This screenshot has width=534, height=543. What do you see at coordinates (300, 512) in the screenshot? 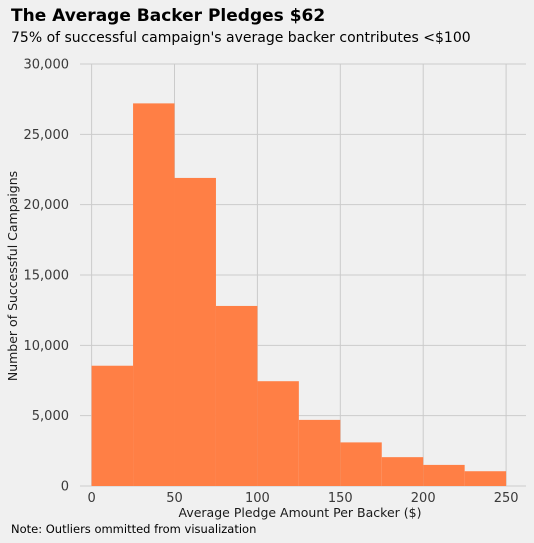
I see `x-axis-label: Average Pledge Amount Per Backer ($)` at bounding box center [300, 512].